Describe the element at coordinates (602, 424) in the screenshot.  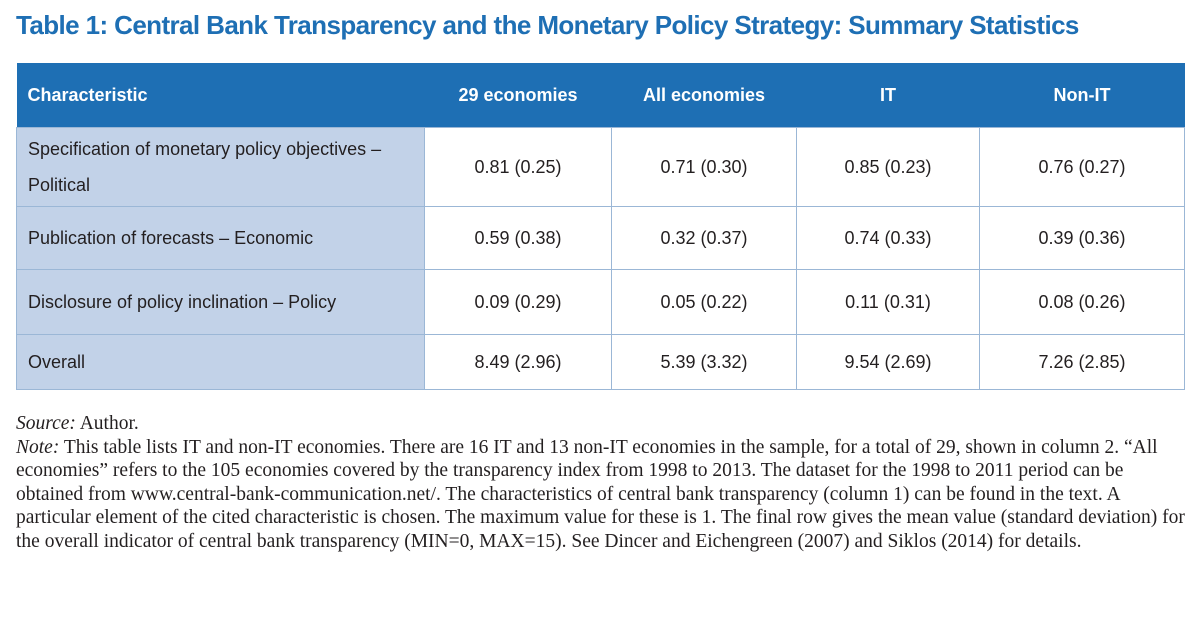
I see `source-line: Source: Author.` at that location.